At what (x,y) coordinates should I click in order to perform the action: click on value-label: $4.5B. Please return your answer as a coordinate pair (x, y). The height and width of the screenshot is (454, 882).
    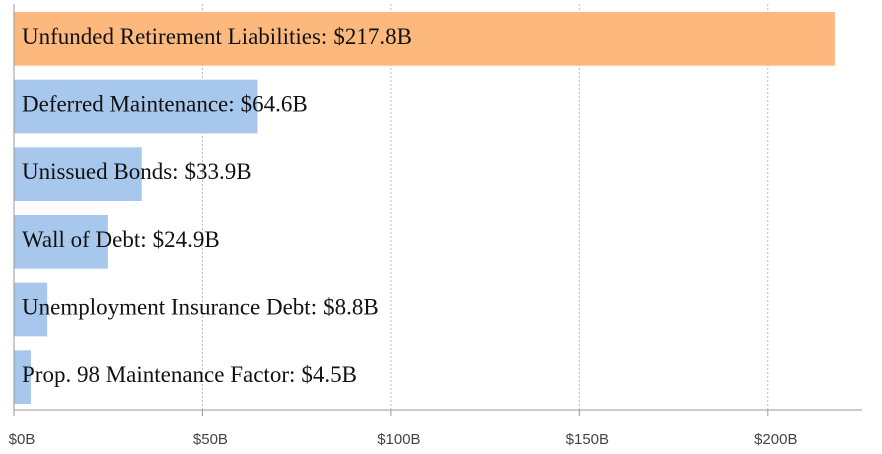
    Looking at the image, I should click on (329, 374).